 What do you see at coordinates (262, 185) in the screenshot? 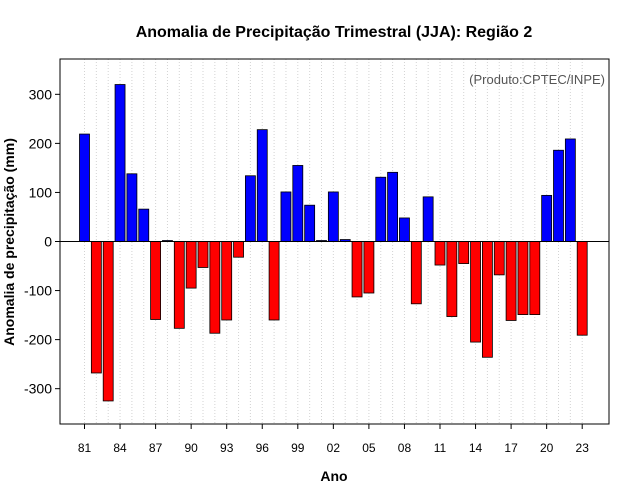
I see `bar-1996` at bounding box center [262, 185].